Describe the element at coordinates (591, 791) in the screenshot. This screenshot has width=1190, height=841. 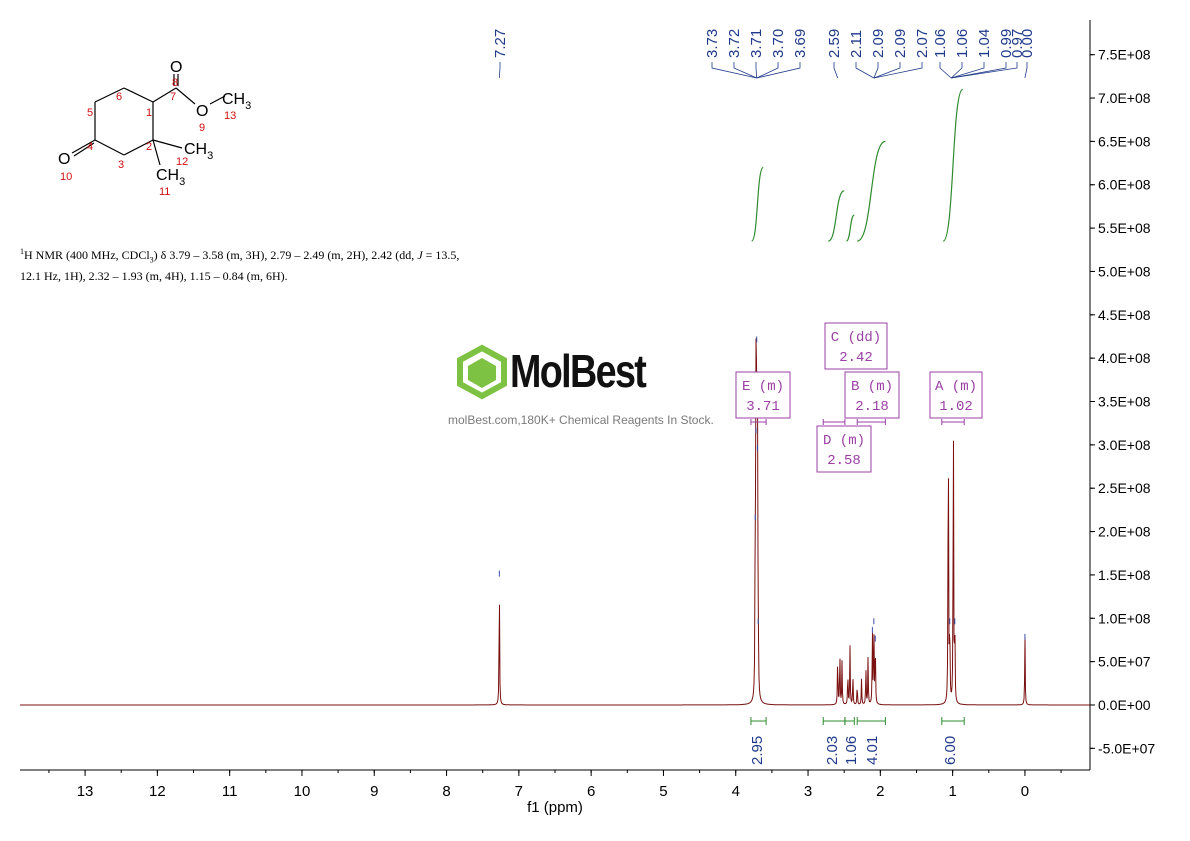
I see `x-tick-label: 6` at that location.